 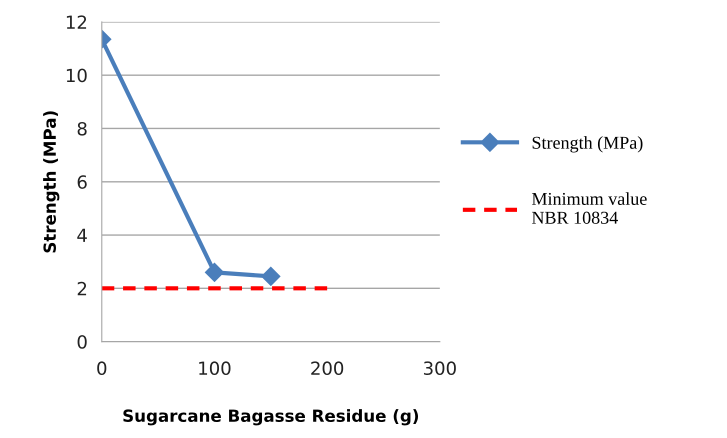 I want to click on y-tick-label: 12, so click(x=76, y=22).